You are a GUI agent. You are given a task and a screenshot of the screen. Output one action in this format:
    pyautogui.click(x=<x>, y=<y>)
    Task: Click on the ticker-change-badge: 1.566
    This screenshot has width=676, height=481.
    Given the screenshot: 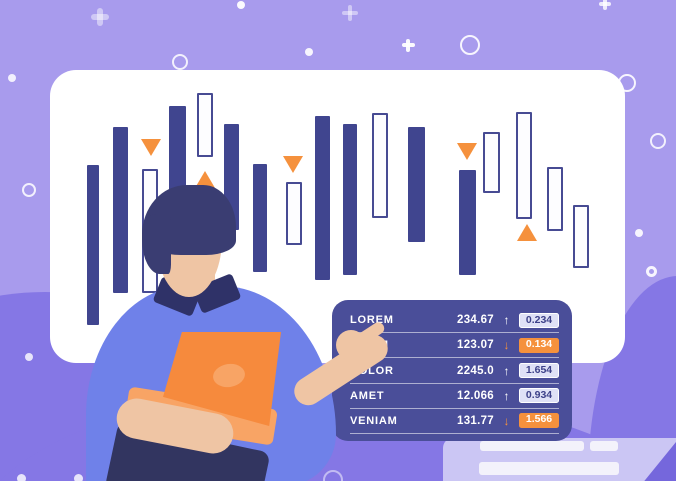 What is the action you would take?
    pyautogui.click(x=539, y=421)
    